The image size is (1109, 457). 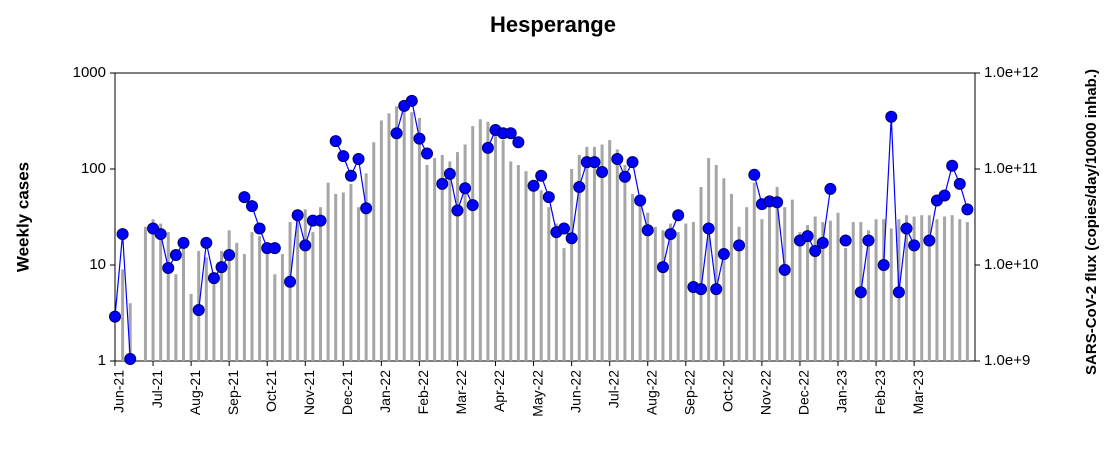 What do you see at coordinates (1011, 72) in the screenshot?
I see `y2-tick-label: 1.0e+12` at bounding box center [1011, 72].